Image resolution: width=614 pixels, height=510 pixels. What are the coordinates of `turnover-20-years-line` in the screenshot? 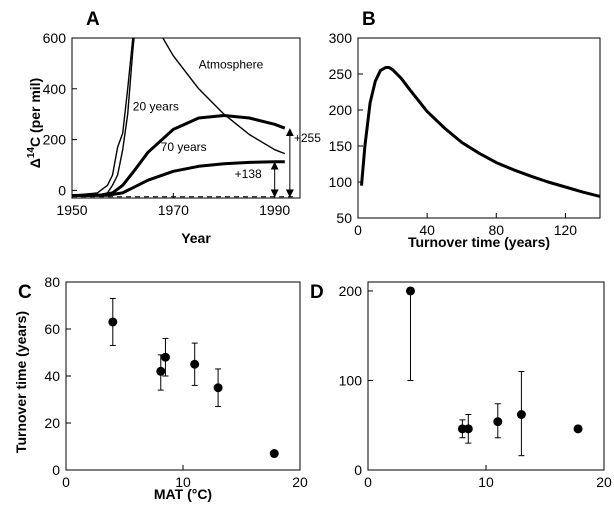 It's located at (103, 117).